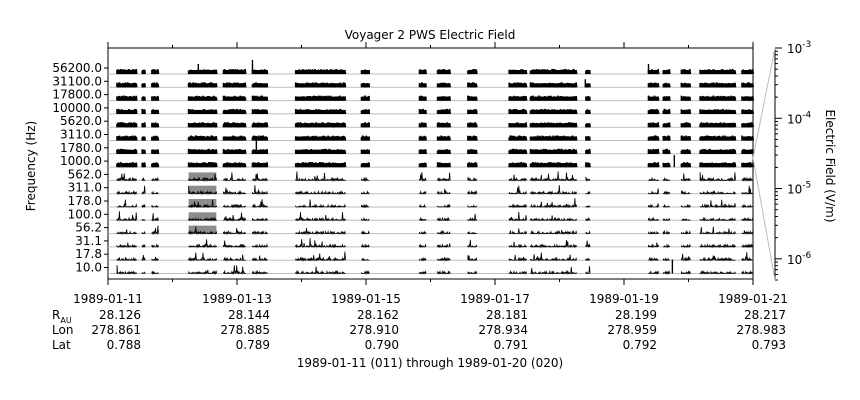 This screenshot has width=860, height=400. I want to click on ephemeris-value: 28.199, so click(636, 315).